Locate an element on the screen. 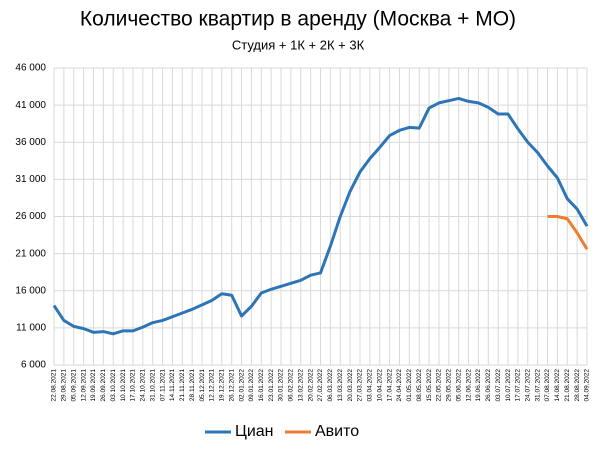 This screenshot has width=597, height=453. x-tick-label: 06.02.2022 is located at coordinates (291, 385).